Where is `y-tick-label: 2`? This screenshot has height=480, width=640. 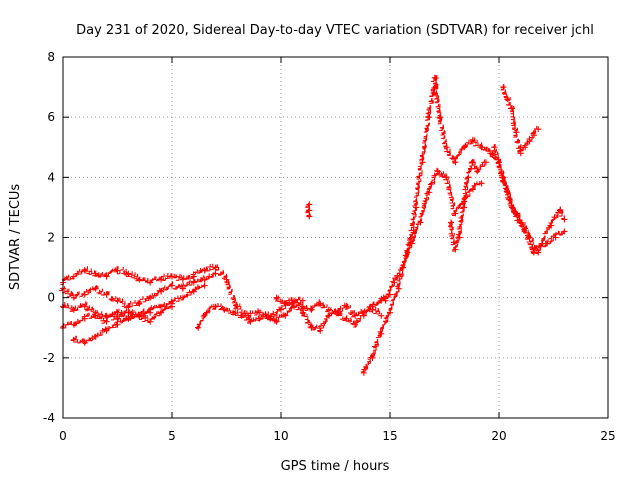 y-tick-label: 2 is located at coordinates (51, 238).